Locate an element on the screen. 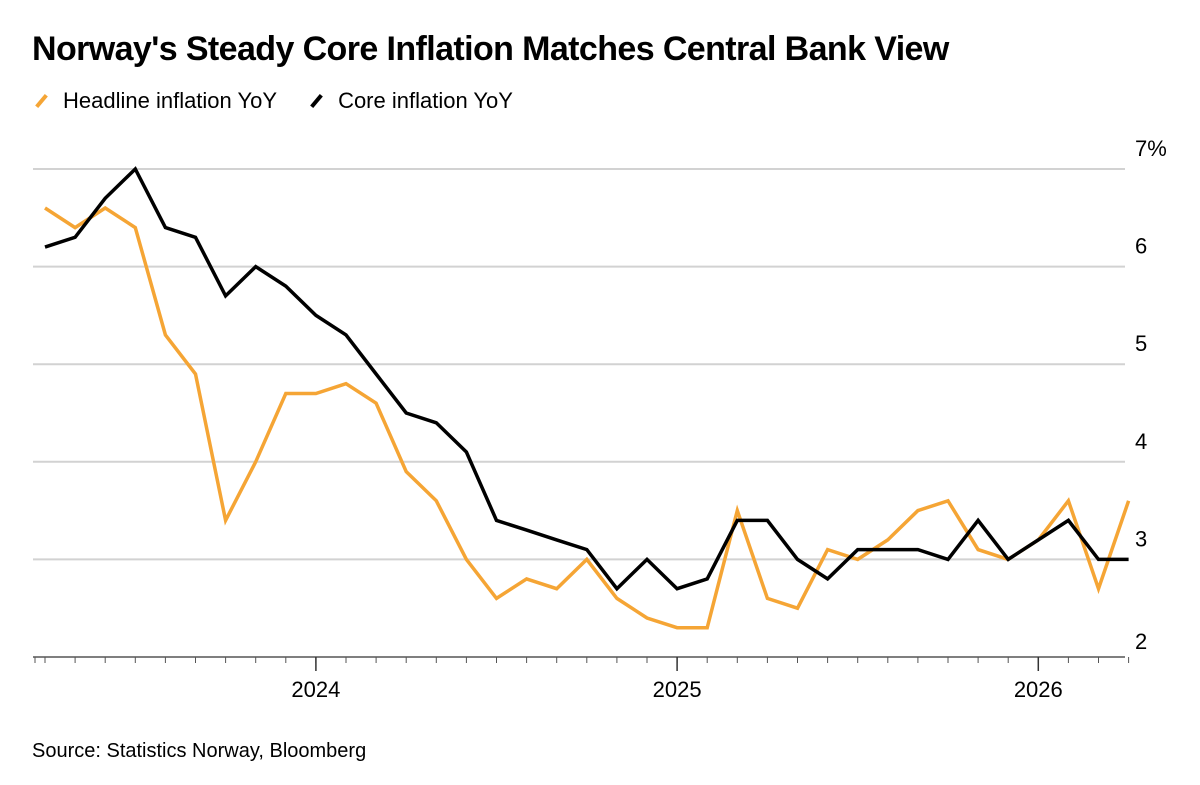  y-tick-labels: 2 3 4 5 6 7% is located at coordinates (1151, 395).